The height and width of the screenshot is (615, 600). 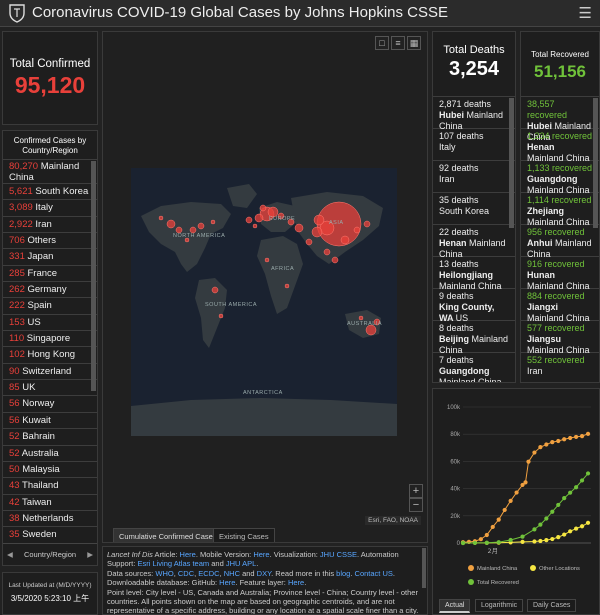 What do you see at coordinates (50, 421) in the screenshot?
I see `country-list-item: 56 Kuwait` at bounding box center [50, 421].